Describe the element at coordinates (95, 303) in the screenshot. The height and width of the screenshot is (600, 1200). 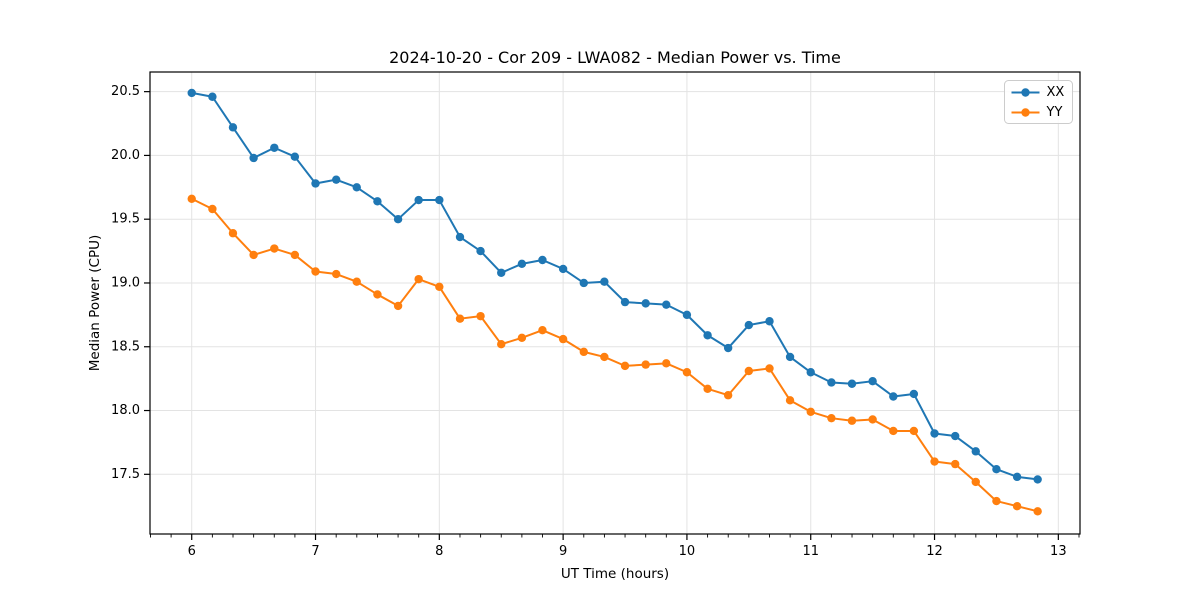
I see `y-axis-label: Median Power (CPU)` at that location.